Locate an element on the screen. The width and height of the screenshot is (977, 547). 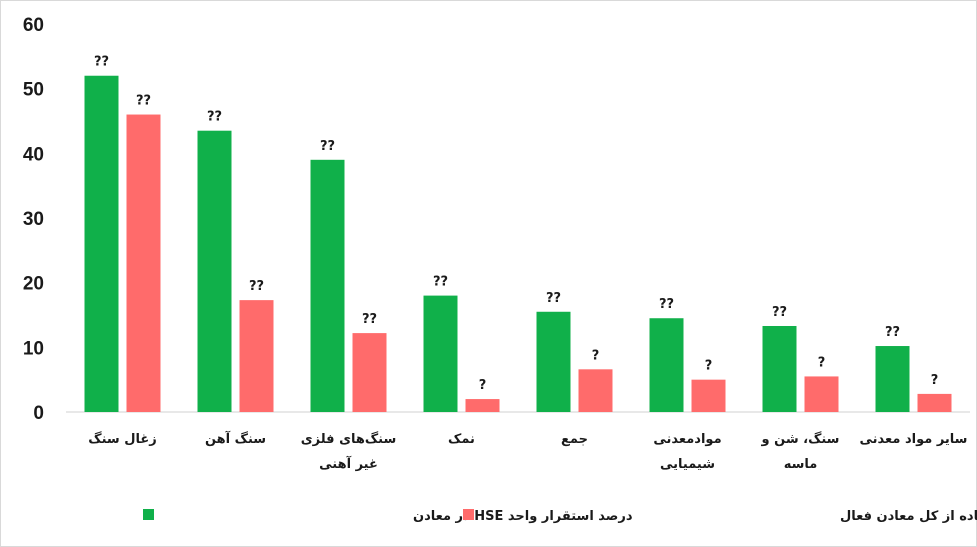
category-label: سنگ آهن is located at coordinates (235, 438).